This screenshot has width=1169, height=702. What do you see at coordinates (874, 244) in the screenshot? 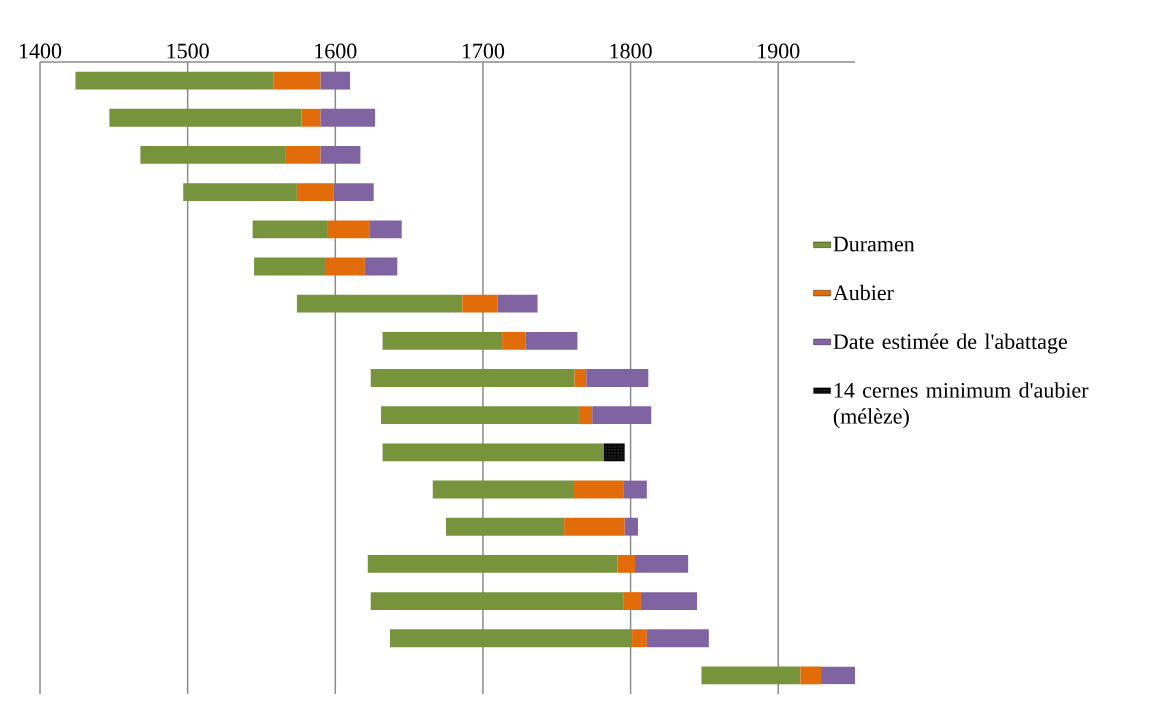
I see `legend-label: Duramen` at bounding box center [874, 244].